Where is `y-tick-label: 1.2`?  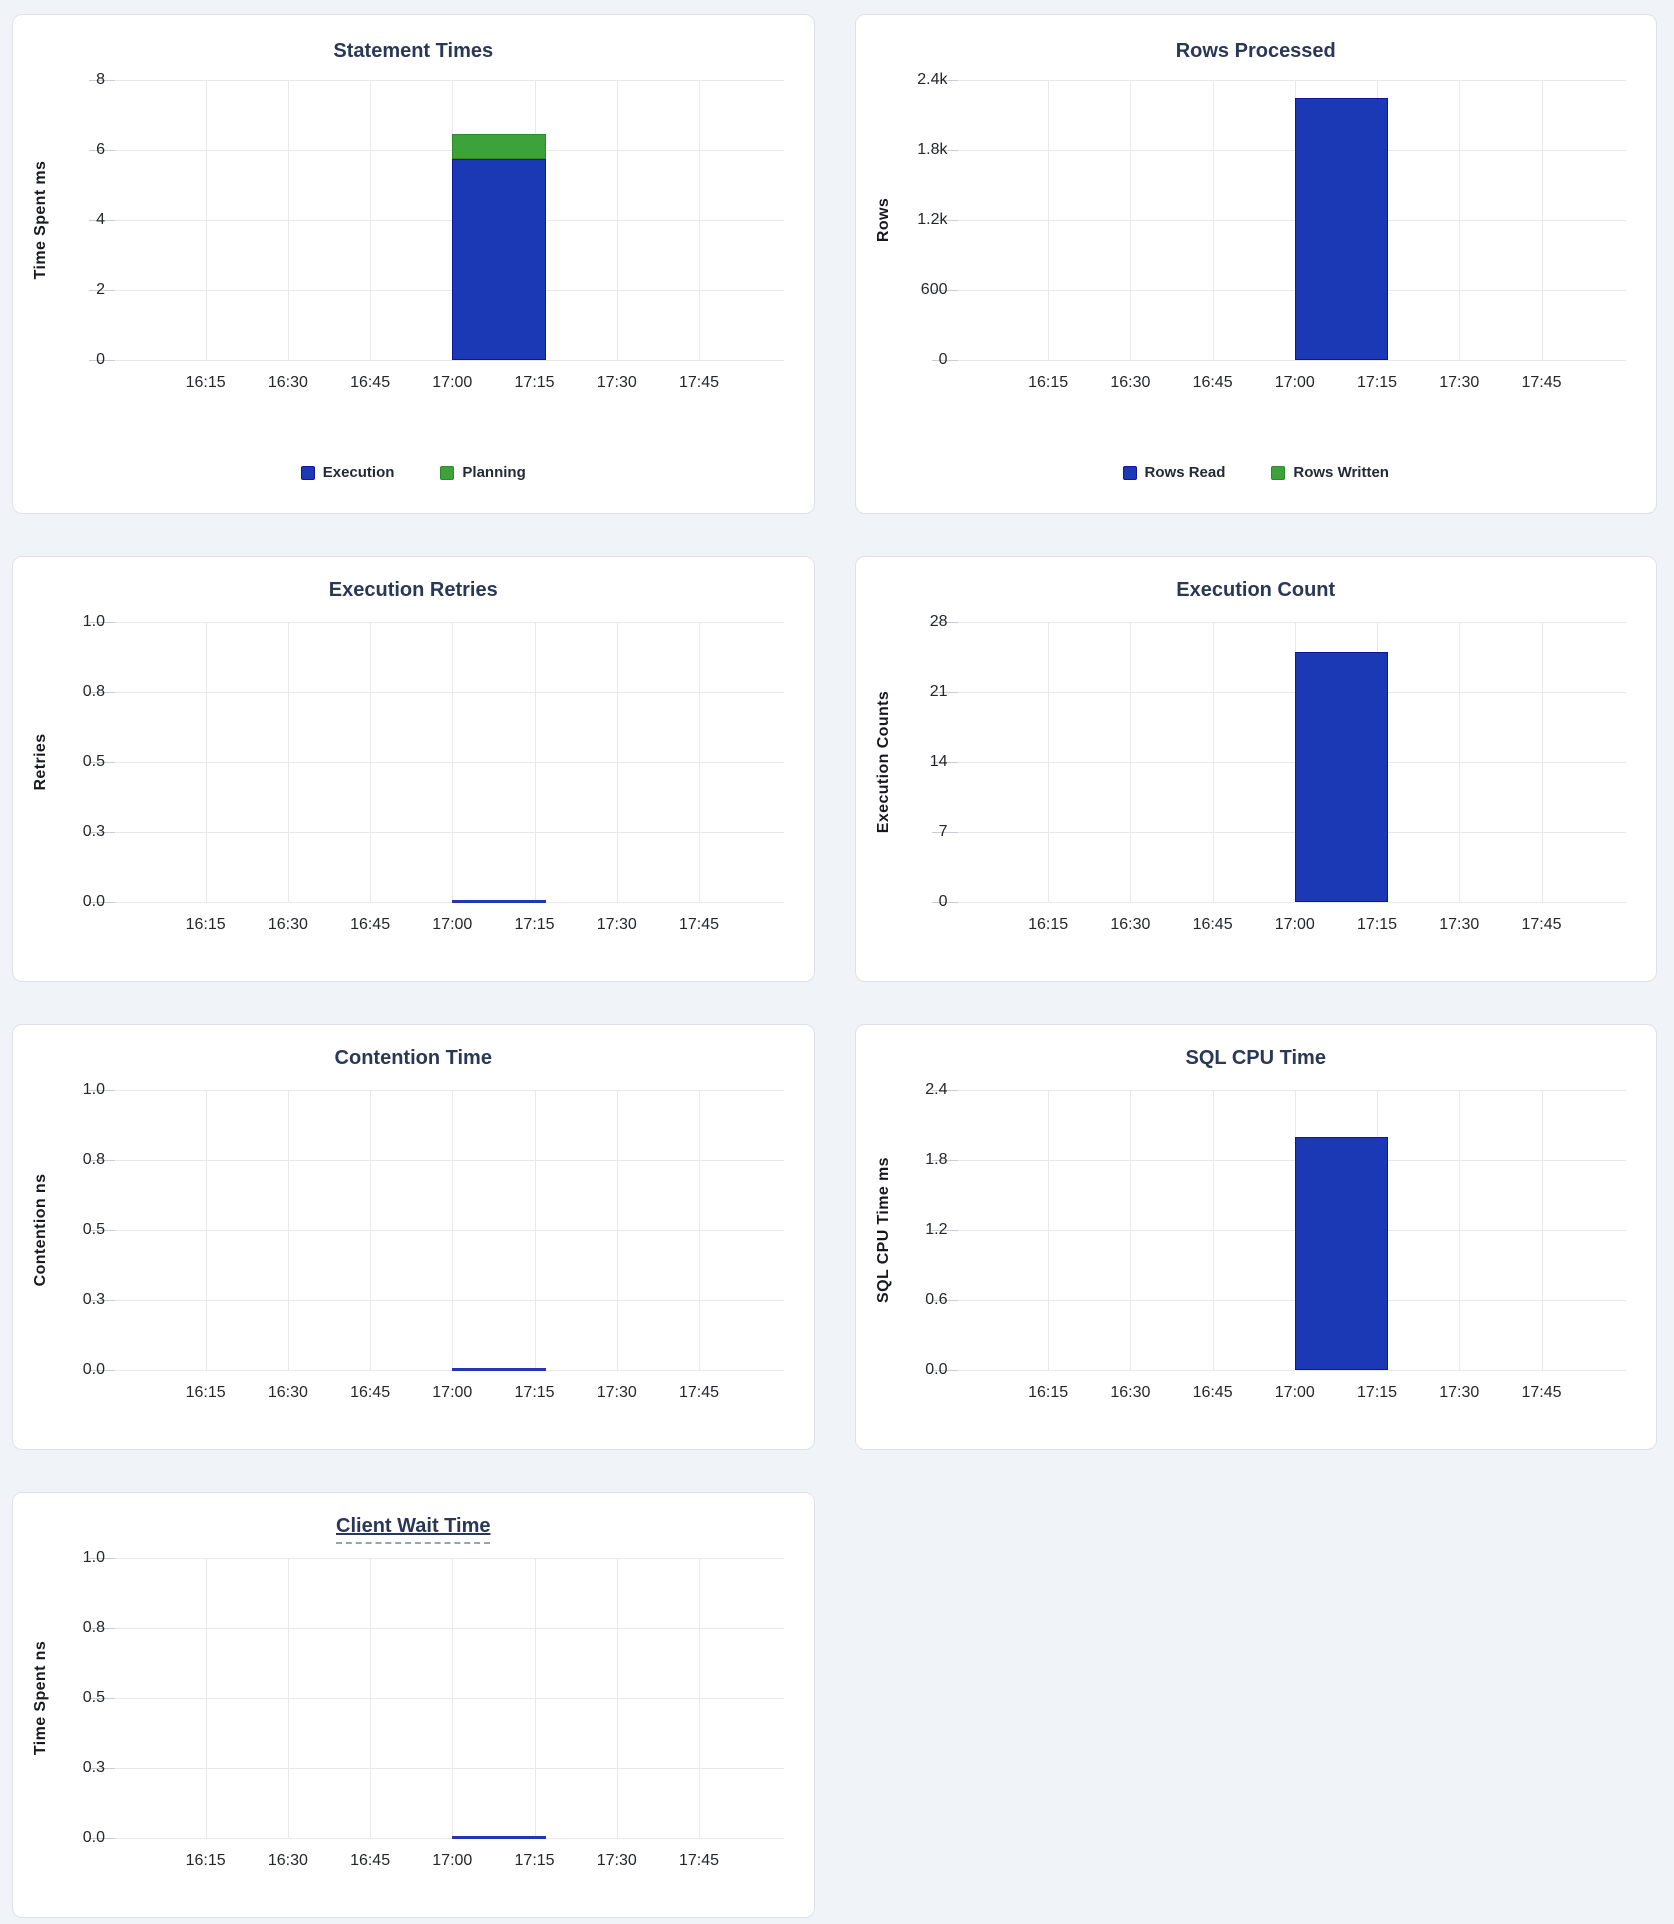
y-tick-label: 1.2 is located at coordinates (936, 1229).